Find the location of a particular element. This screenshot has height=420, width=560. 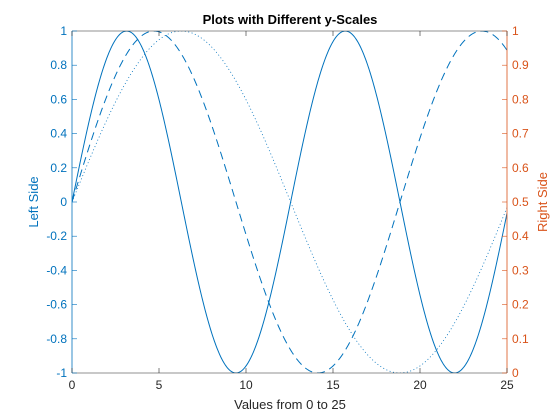

left-y-tick-label: -0.4 is located at coordinates (56, 270).